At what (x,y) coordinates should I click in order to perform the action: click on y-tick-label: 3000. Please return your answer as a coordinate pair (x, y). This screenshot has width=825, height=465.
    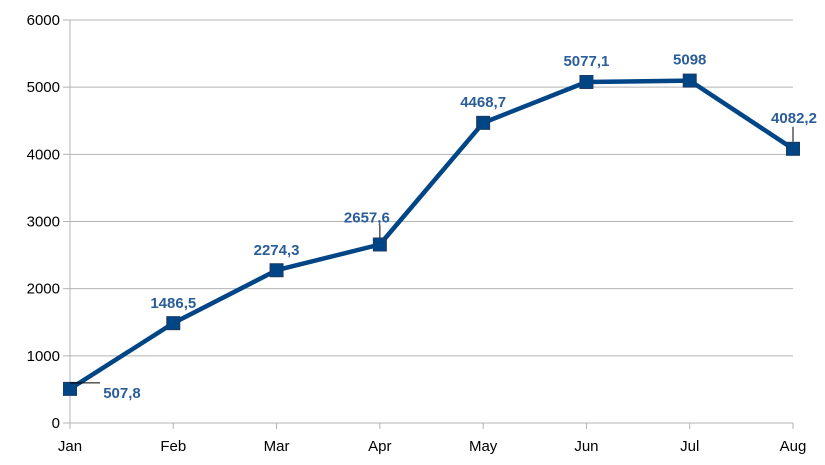
    Looking at the image, I should click on (43, 222).